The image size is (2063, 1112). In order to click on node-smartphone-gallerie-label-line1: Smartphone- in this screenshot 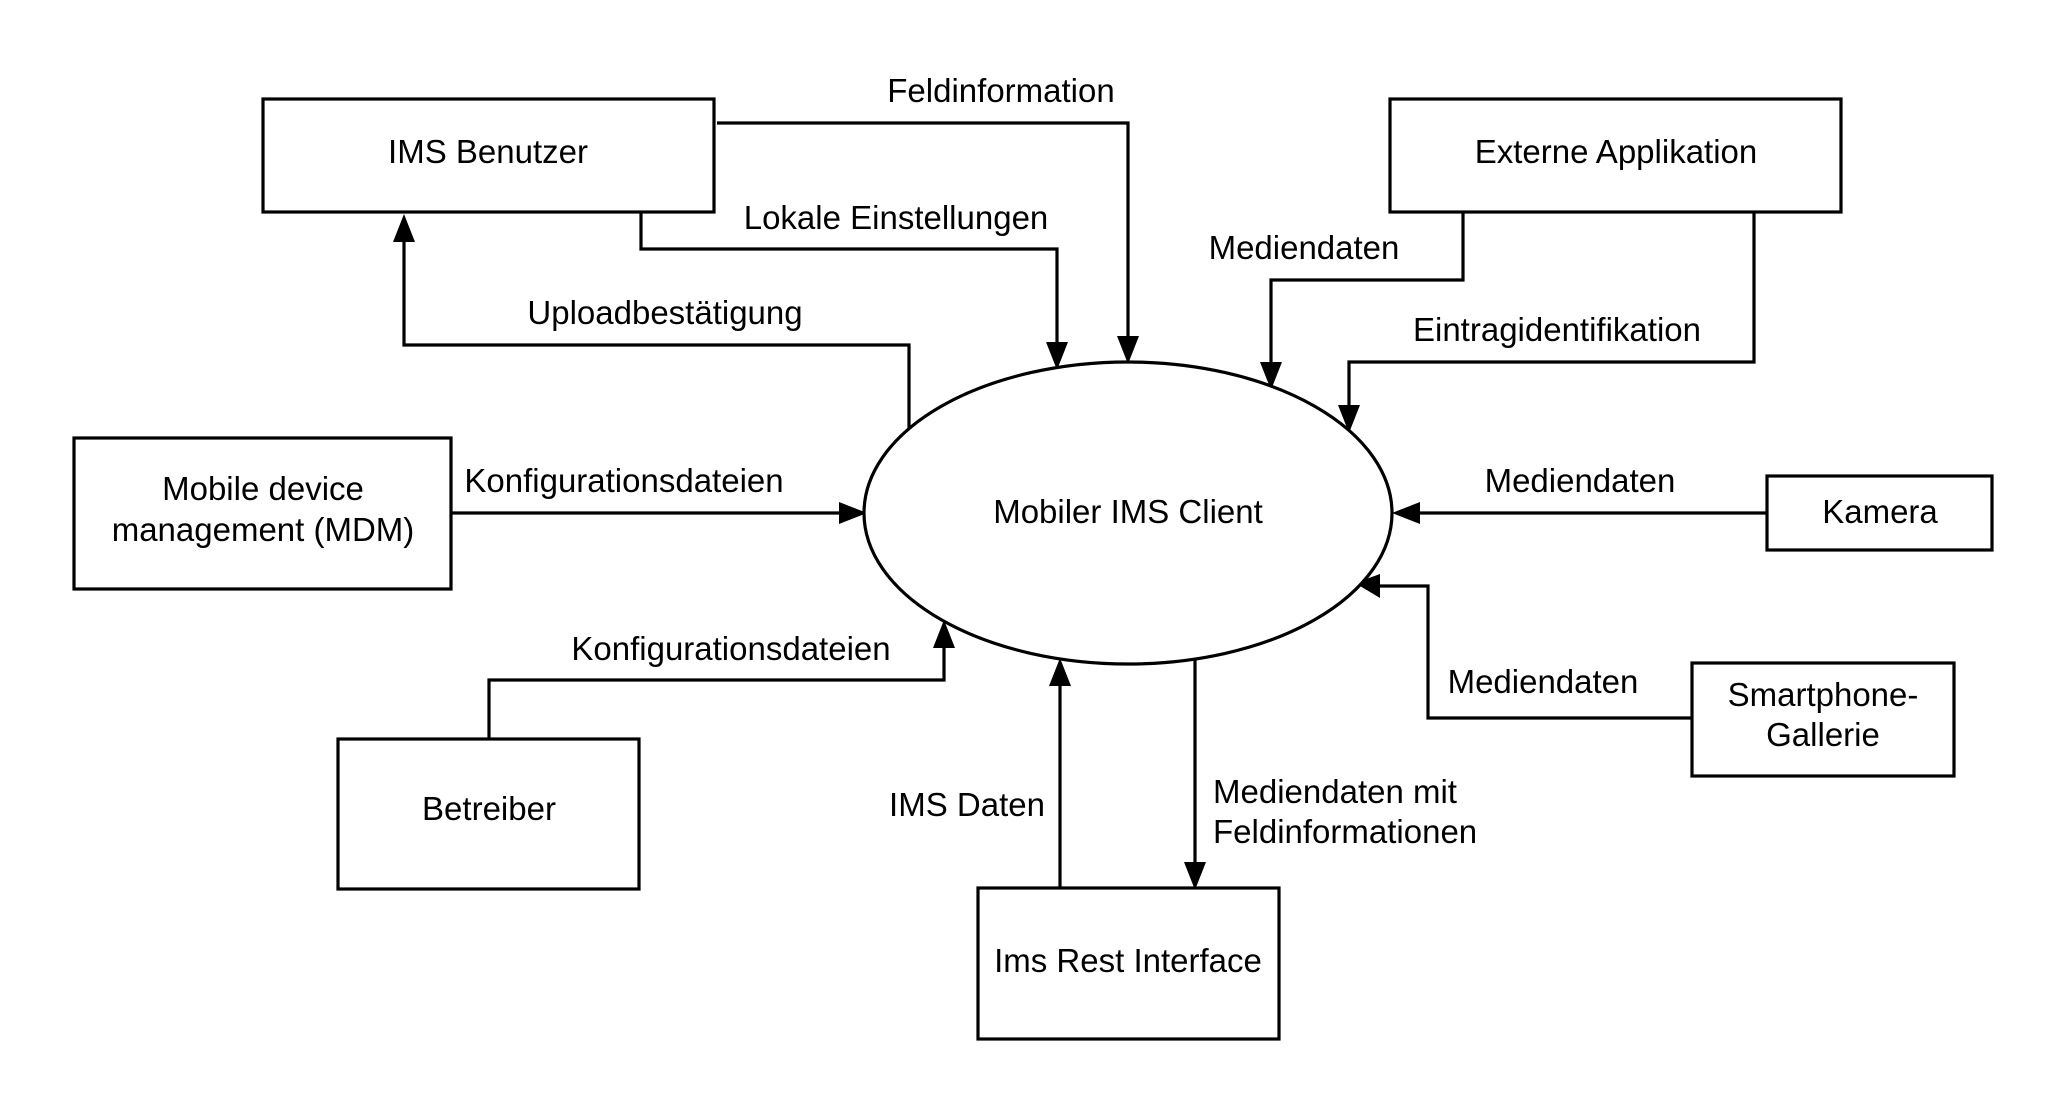, I will do `click(1823, 694)`.